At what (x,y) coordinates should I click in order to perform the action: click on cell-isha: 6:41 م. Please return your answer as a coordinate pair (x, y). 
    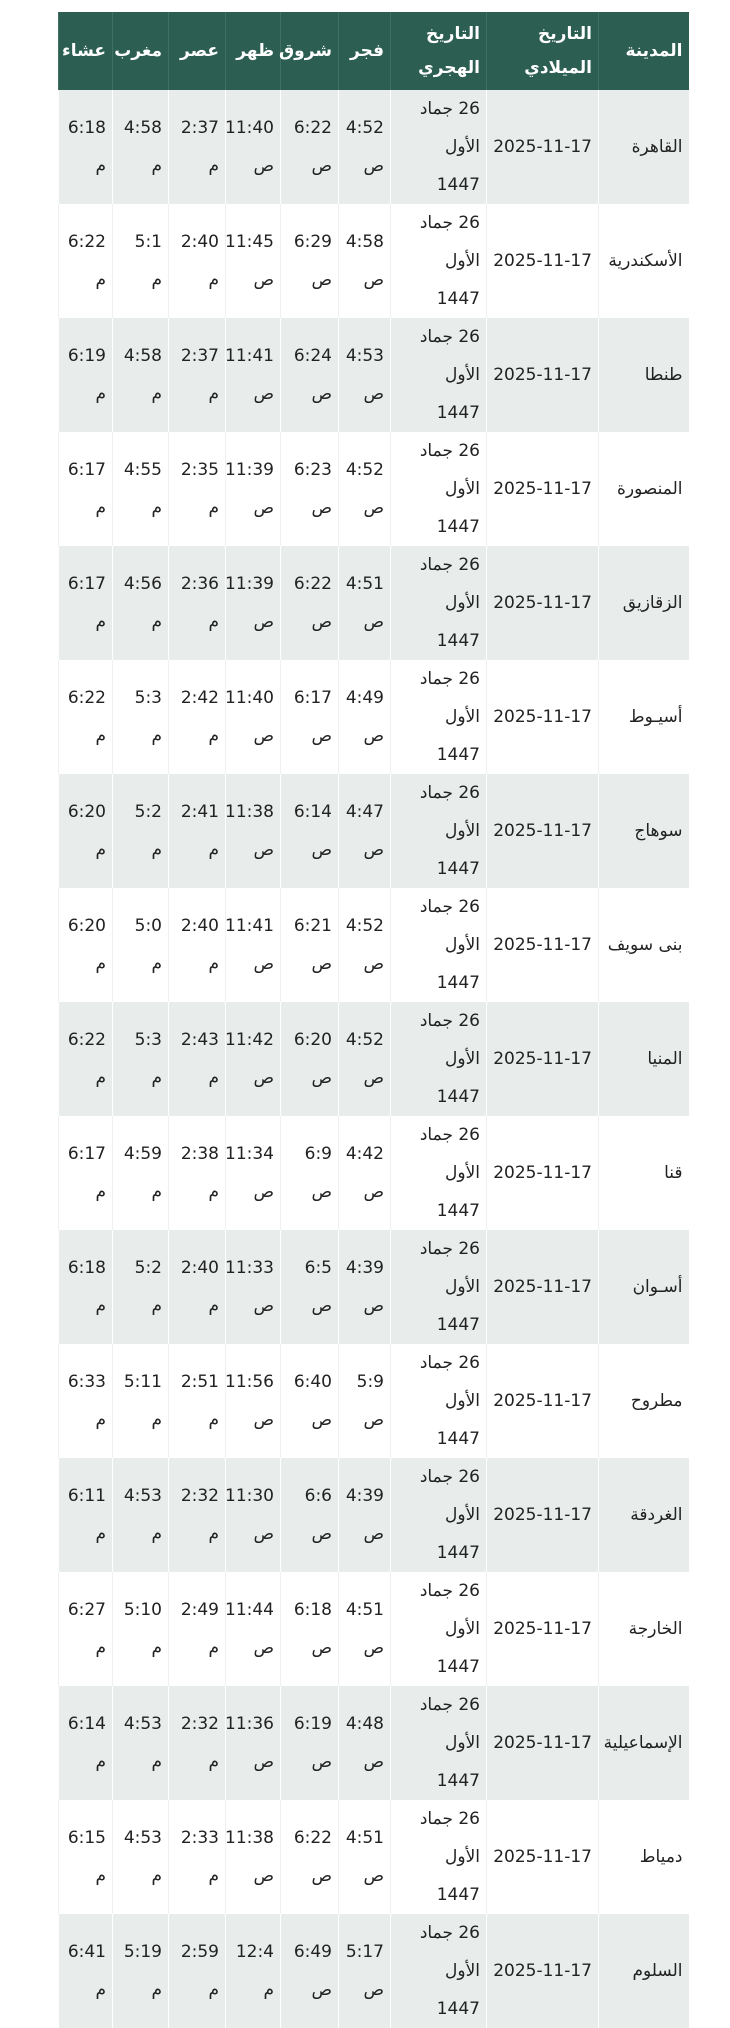
    Looking at the image, I should click on (85, 1971).